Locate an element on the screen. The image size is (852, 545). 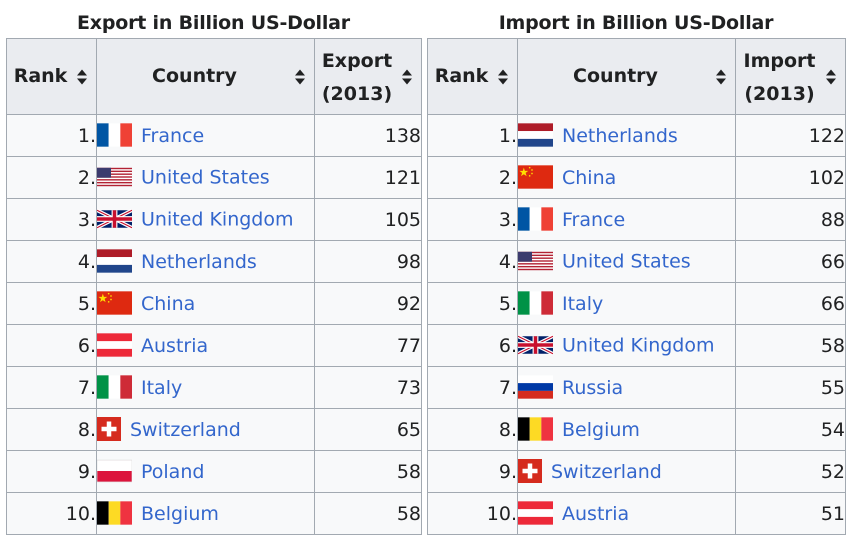
rank-cell: 2. is located at coordinates (472, 177).